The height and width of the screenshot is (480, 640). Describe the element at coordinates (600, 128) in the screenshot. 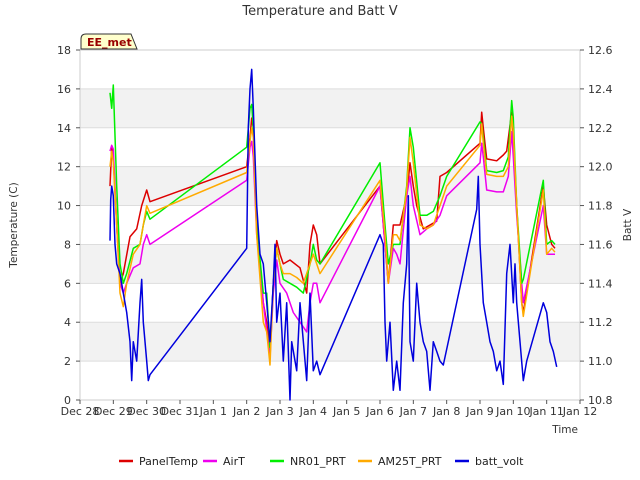

I see `y2-tick-label: 12.2` at that location.